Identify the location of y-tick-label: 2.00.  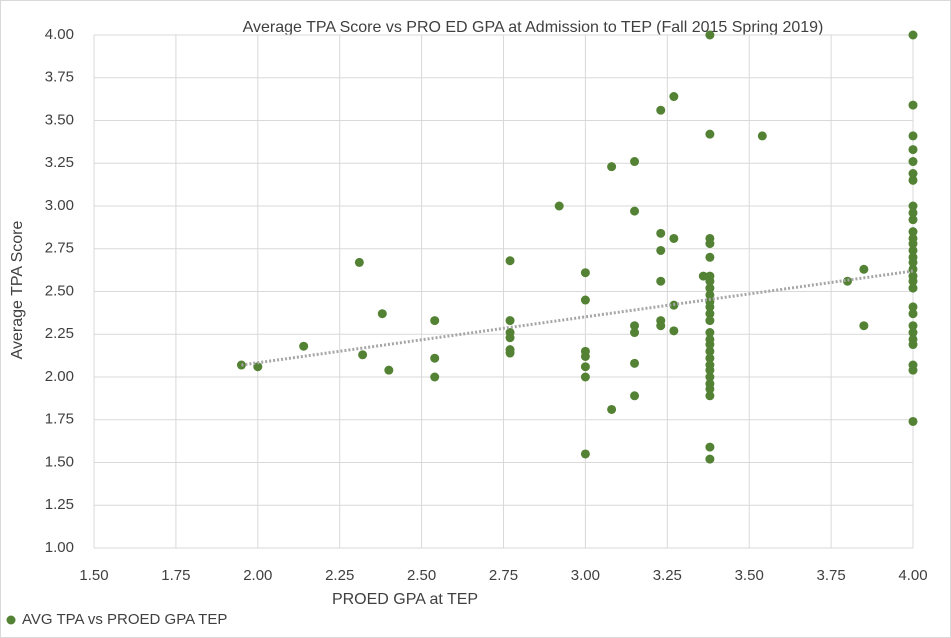
(59, 376).